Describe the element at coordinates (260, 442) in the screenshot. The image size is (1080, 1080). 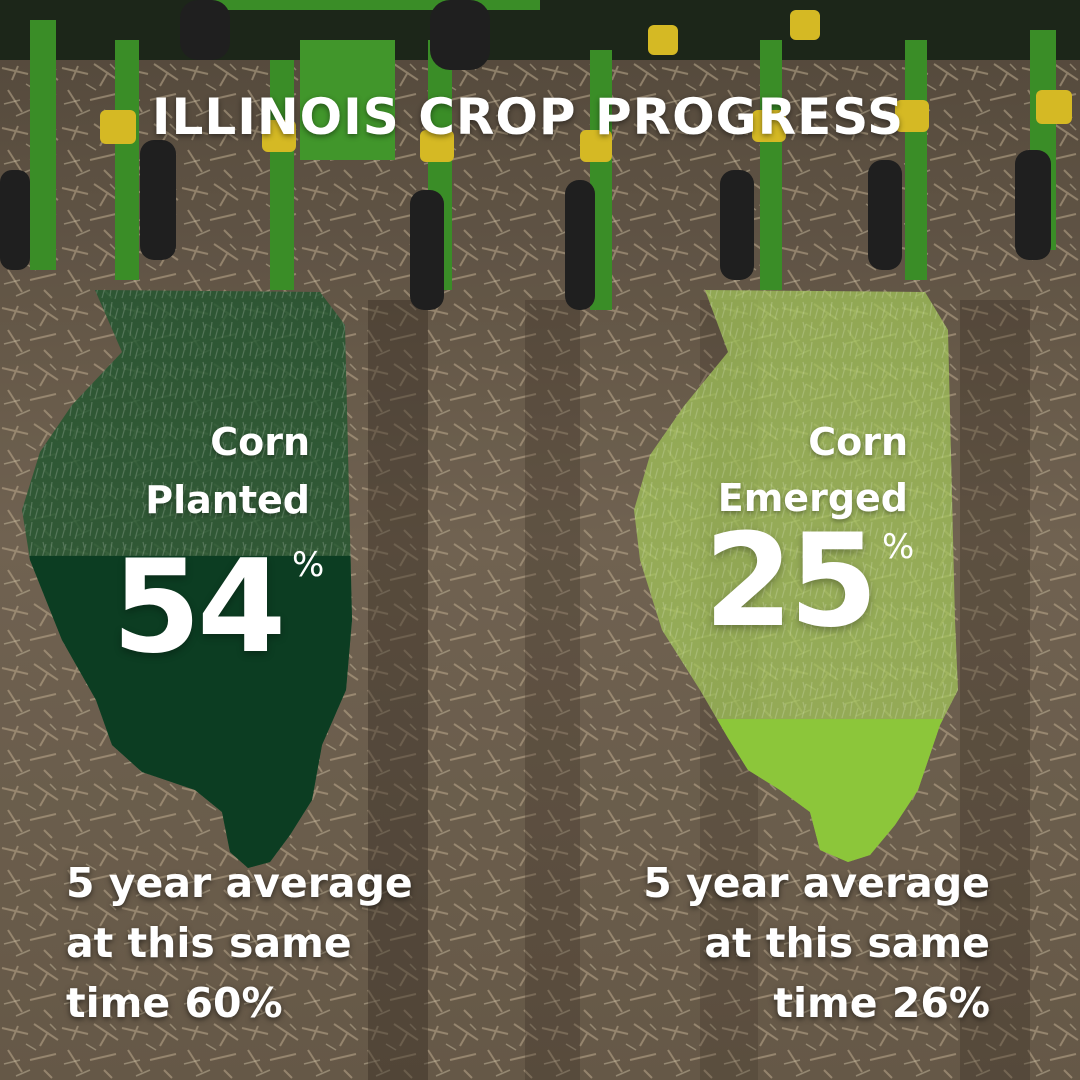
I see `planted-label-line1: Corn` at that location.